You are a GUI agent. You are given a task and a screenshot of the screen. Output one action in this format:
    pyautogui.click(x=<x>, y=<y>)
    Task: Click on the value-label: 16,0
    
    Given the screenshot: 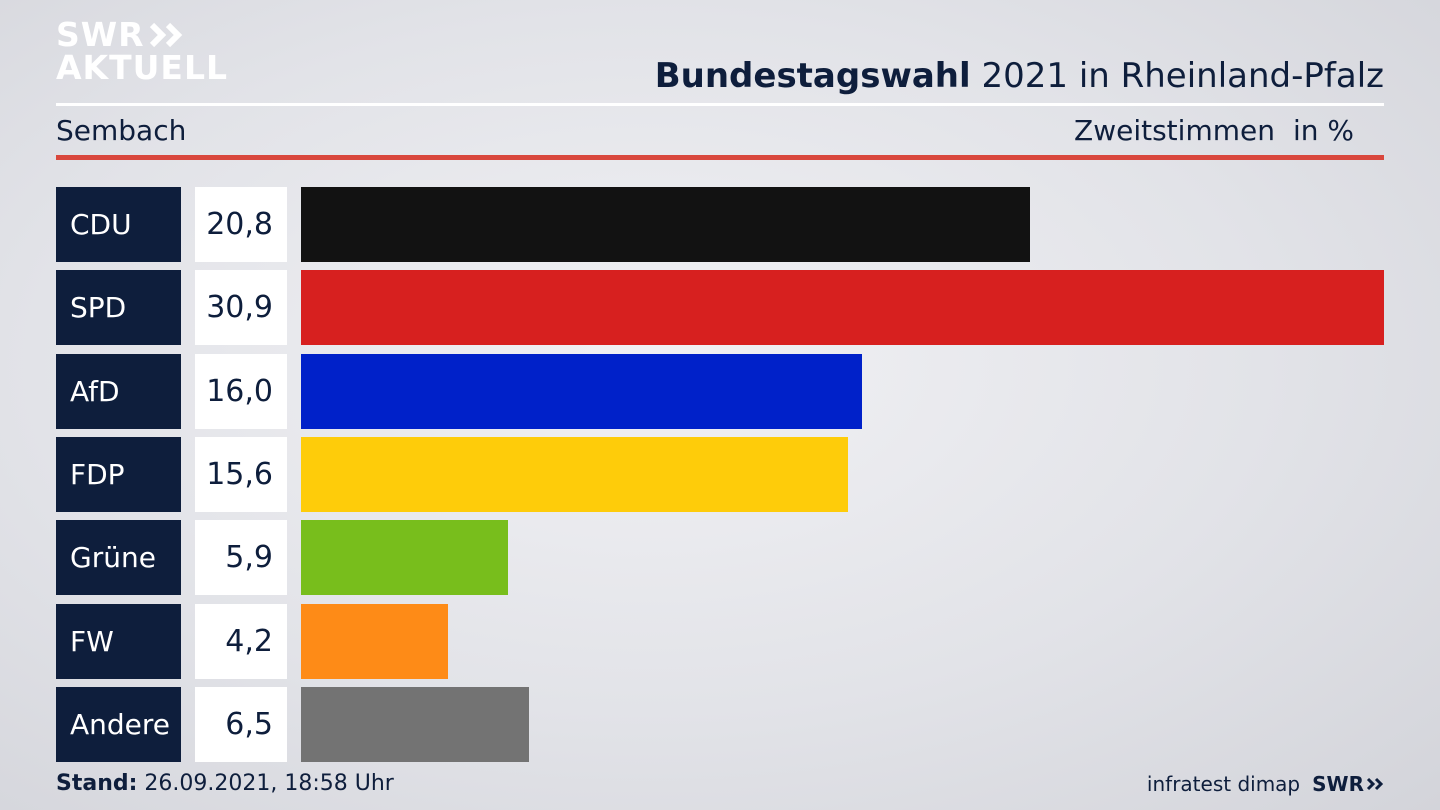 What is the action you would take?
    pyautogui.click(x=241, y=391)
    